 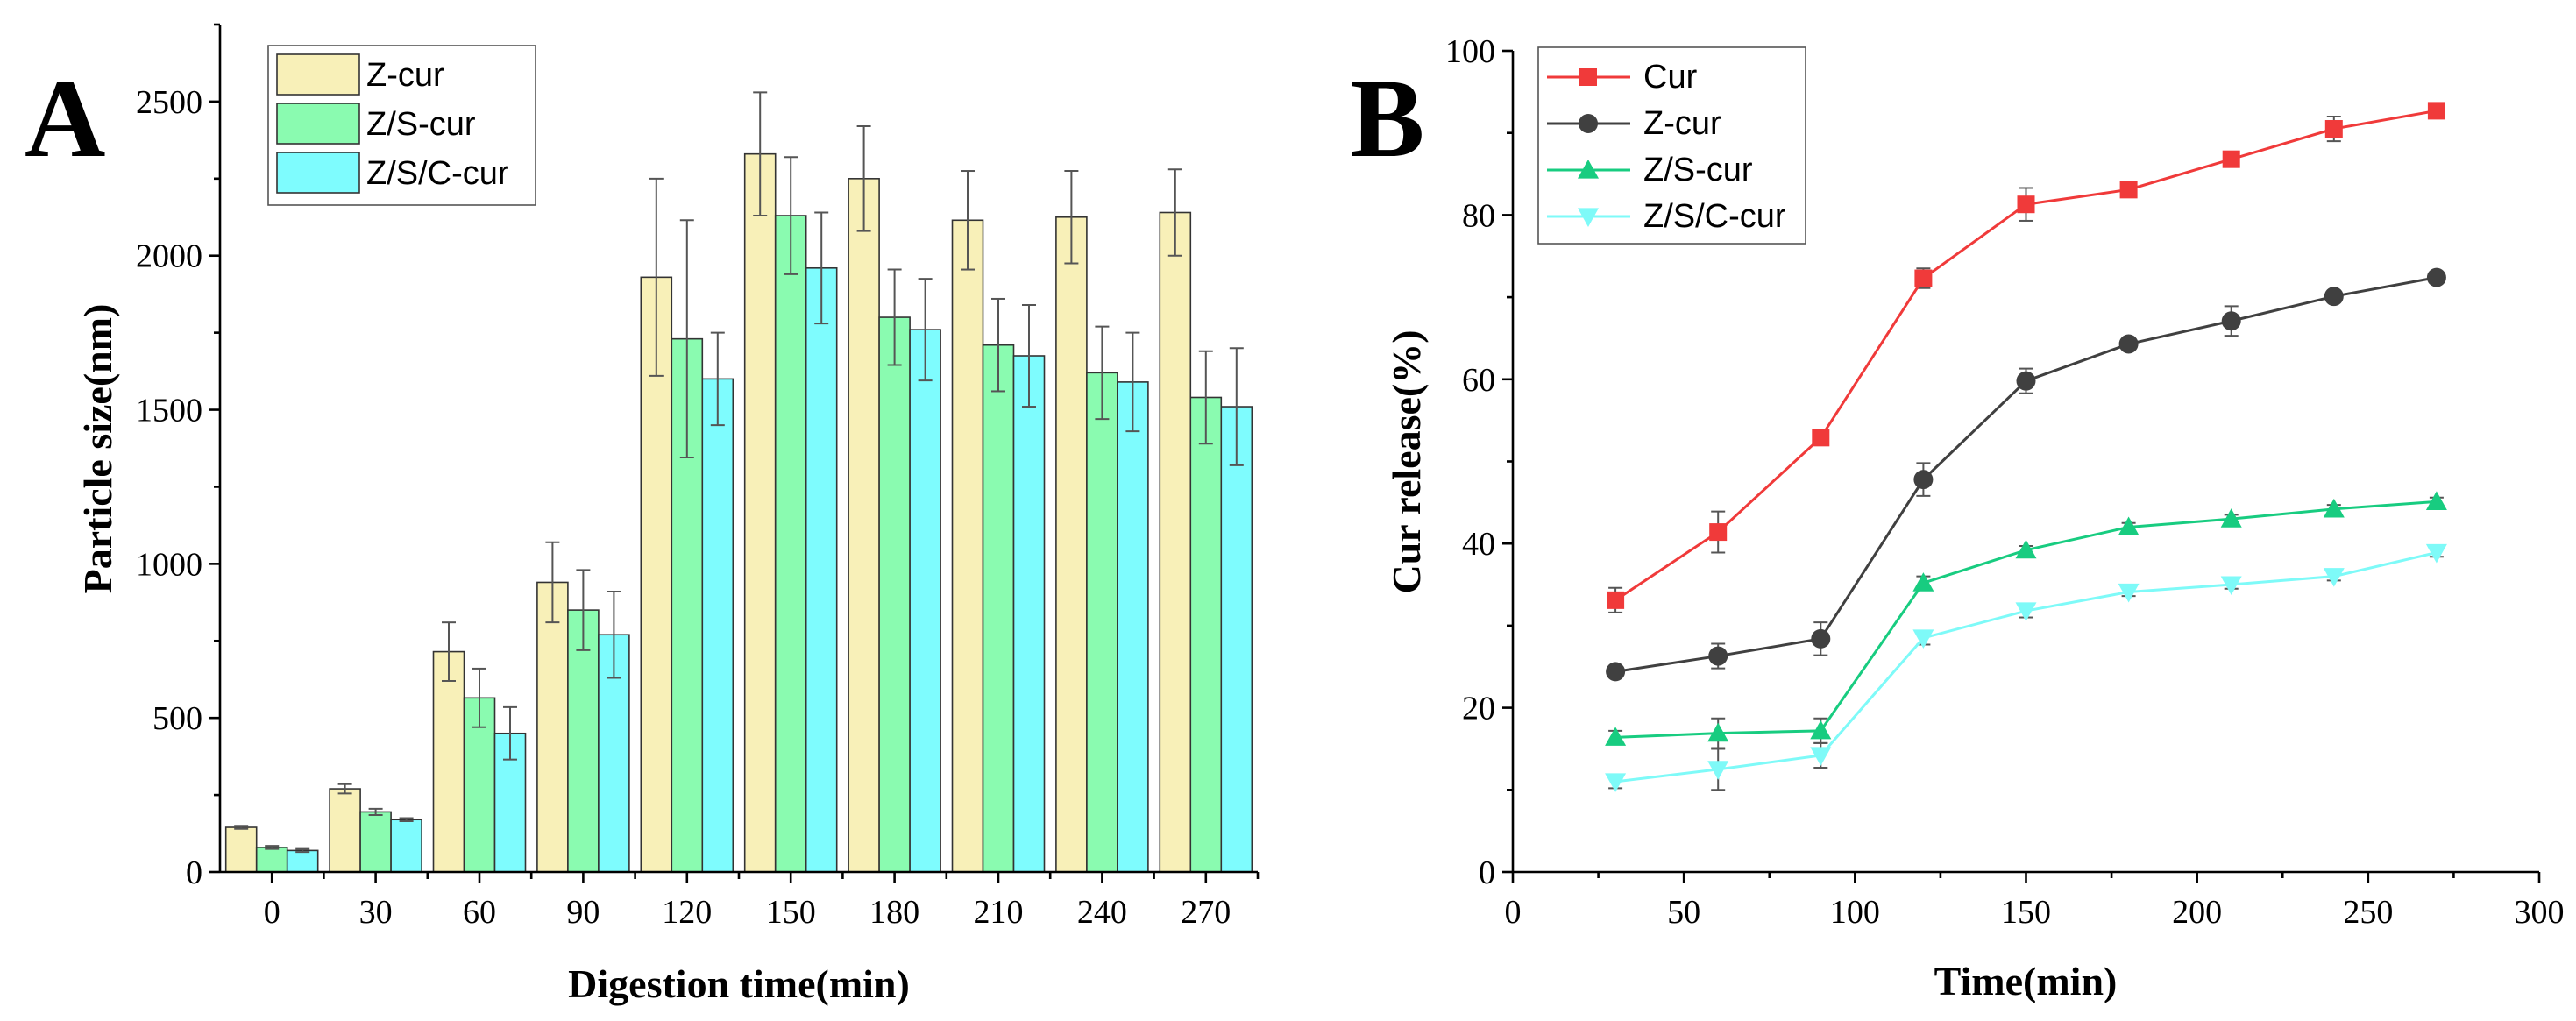 What do you see at coordinates (2026, 981) in the screenshot?
I see `panel-b-x-axis-title: Time(min)` at bounding box center [2026, 981].